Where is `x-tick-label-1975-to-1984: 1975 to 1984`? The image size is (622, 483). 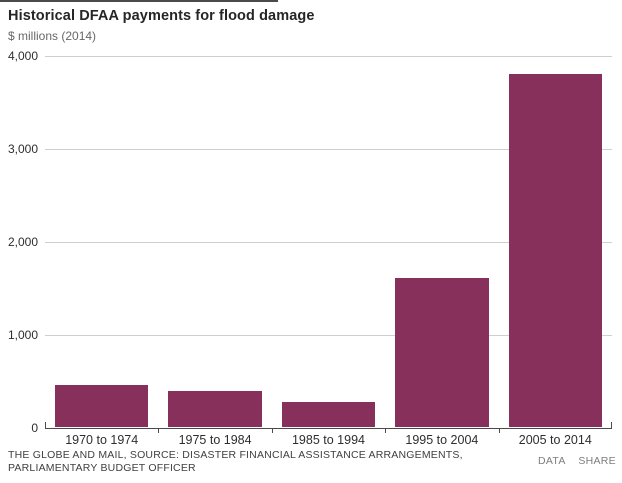
x-tick-label-1975-to-1984: 1975 to 1984 is located at coordinates (215, 440).